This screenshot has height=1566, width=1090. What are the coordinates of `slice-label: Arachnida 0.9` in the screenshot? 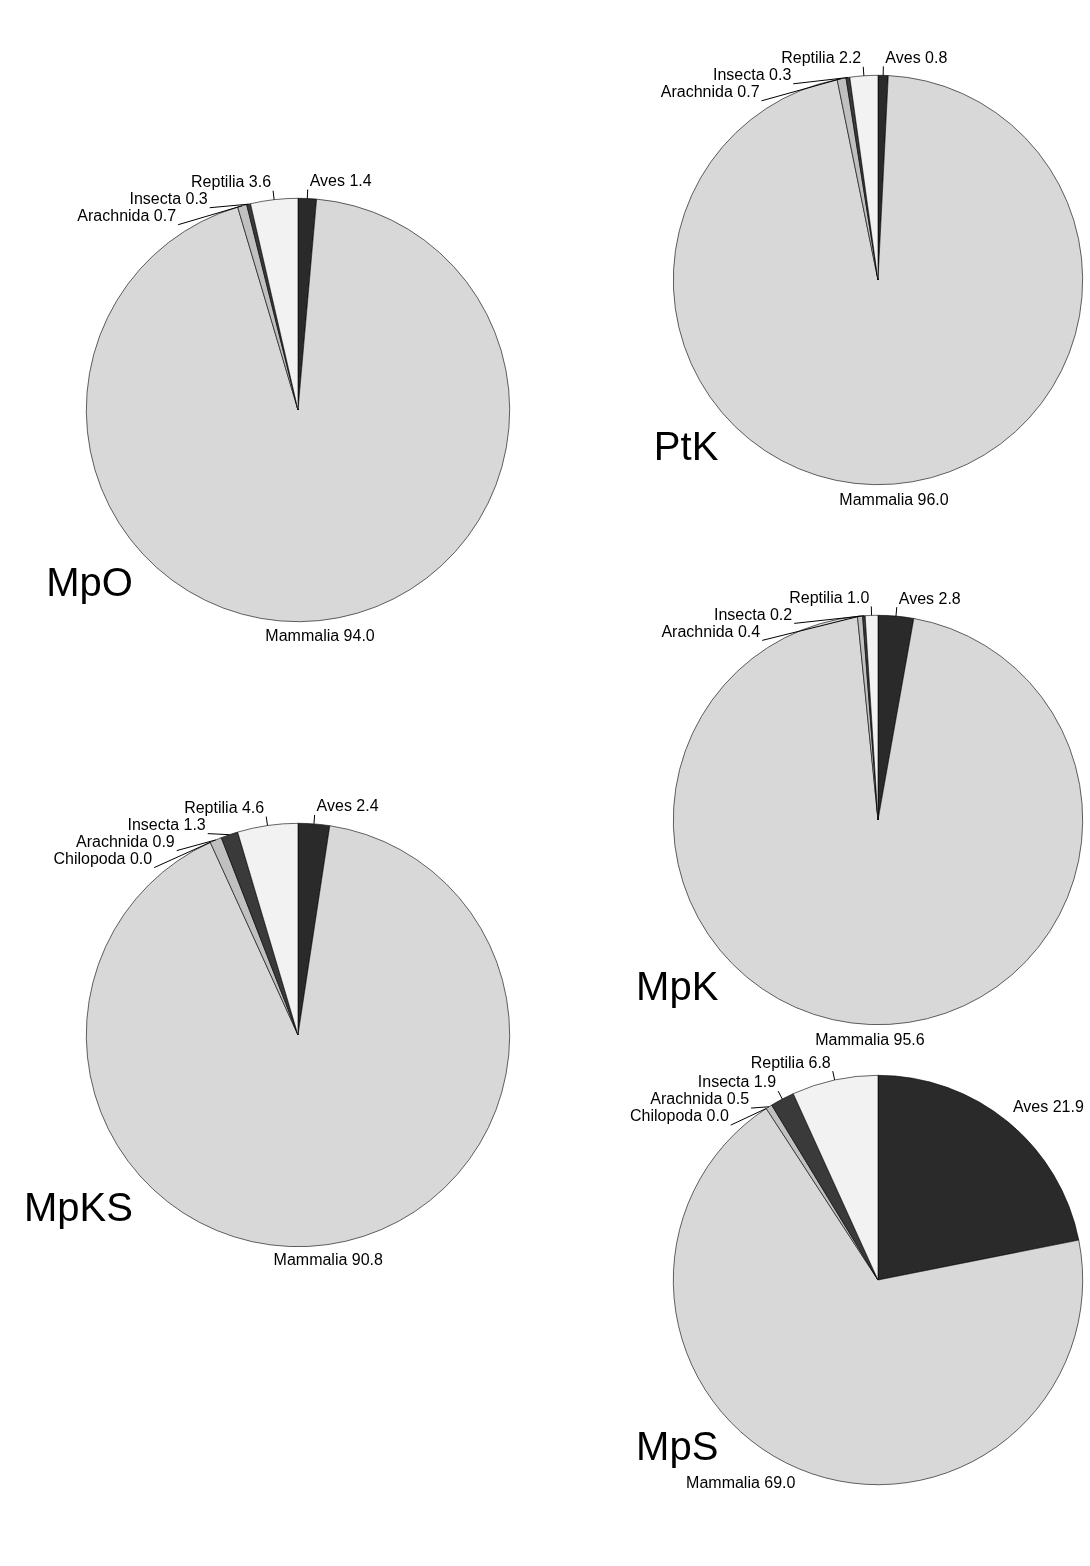 It's located at (125, 842).